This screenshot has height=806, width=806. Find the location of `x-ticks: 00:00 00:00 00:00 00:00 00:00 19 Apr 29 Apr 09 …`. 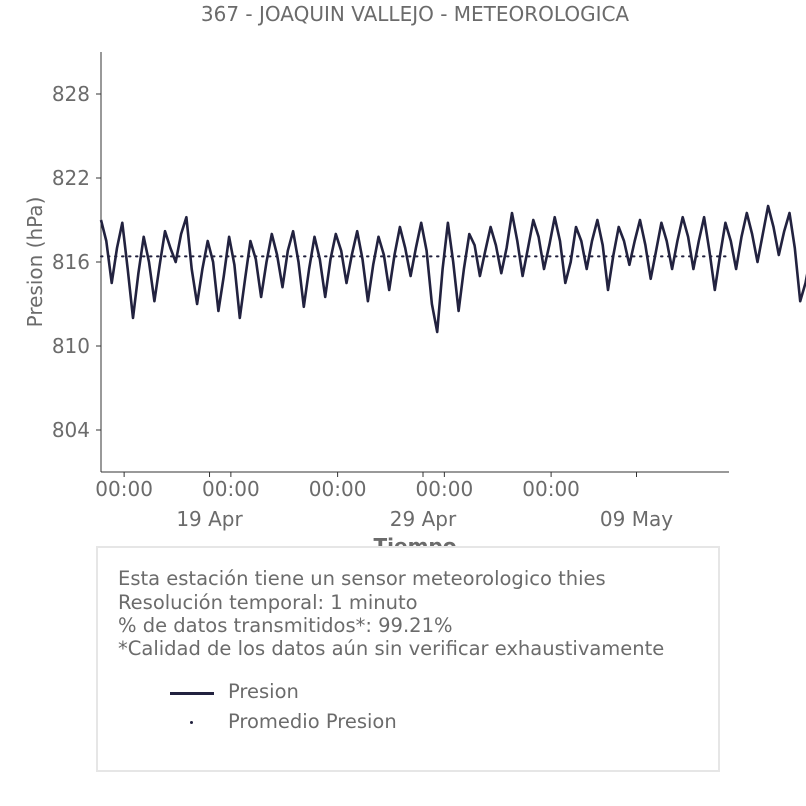

x-ticks: 00:00 00:00 00:00 00:00 00:00 19 Apr 29 Apr 09 … is located at coordinates (384, 501).